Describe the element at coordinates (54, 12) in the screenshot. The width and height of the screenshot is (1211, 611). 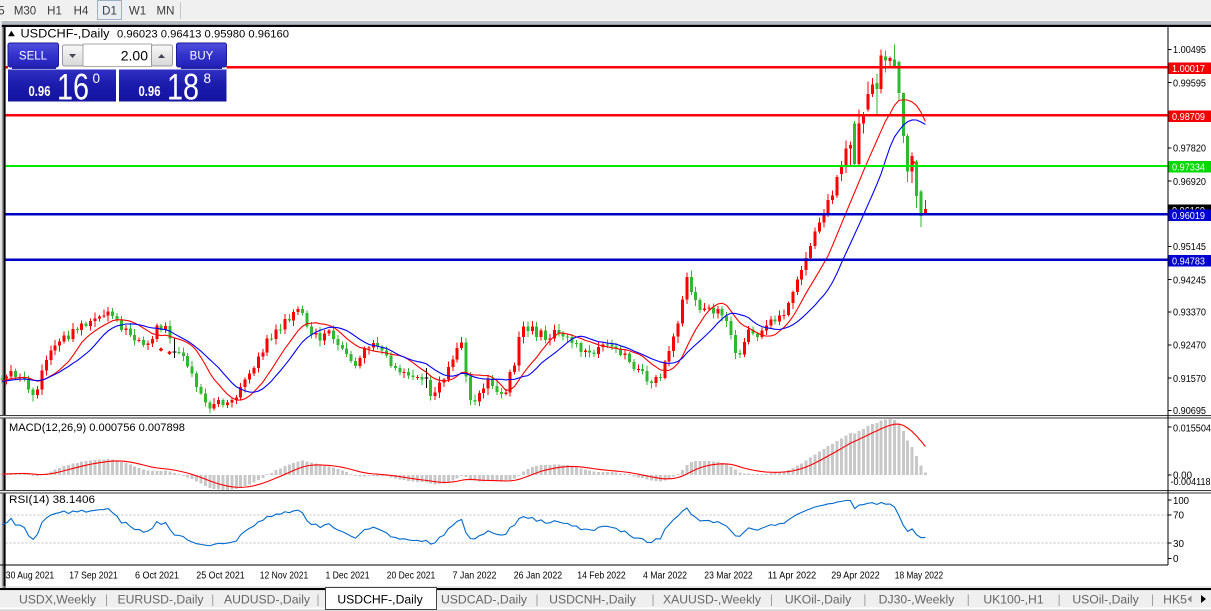
I see `svg-text: H1` at that location.